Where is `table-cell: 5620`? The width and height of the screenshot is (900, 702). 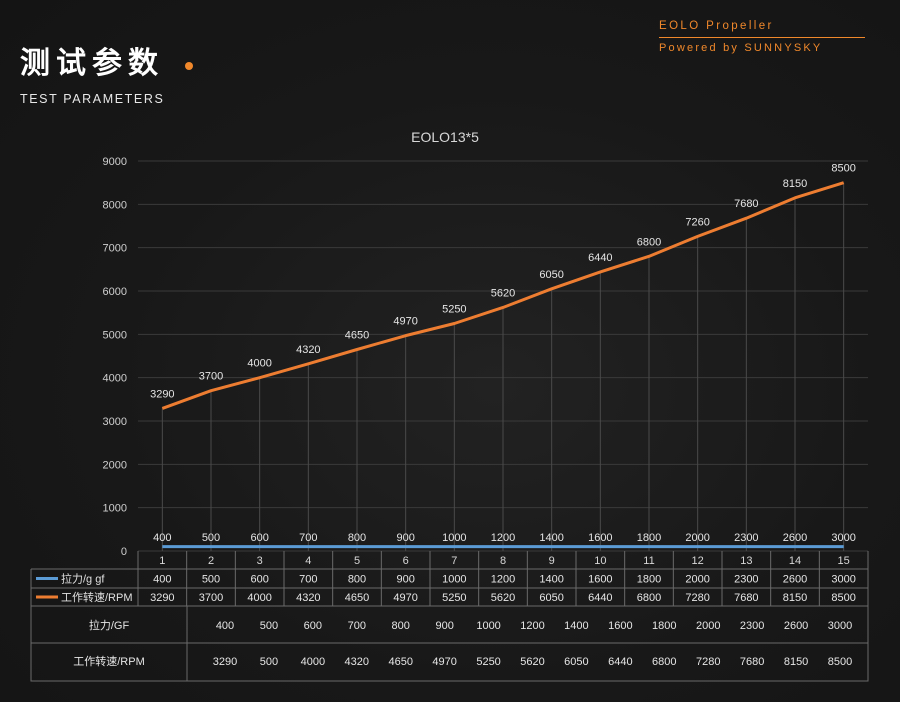 table-cell: 5620 is located at coordinates (503, 598).